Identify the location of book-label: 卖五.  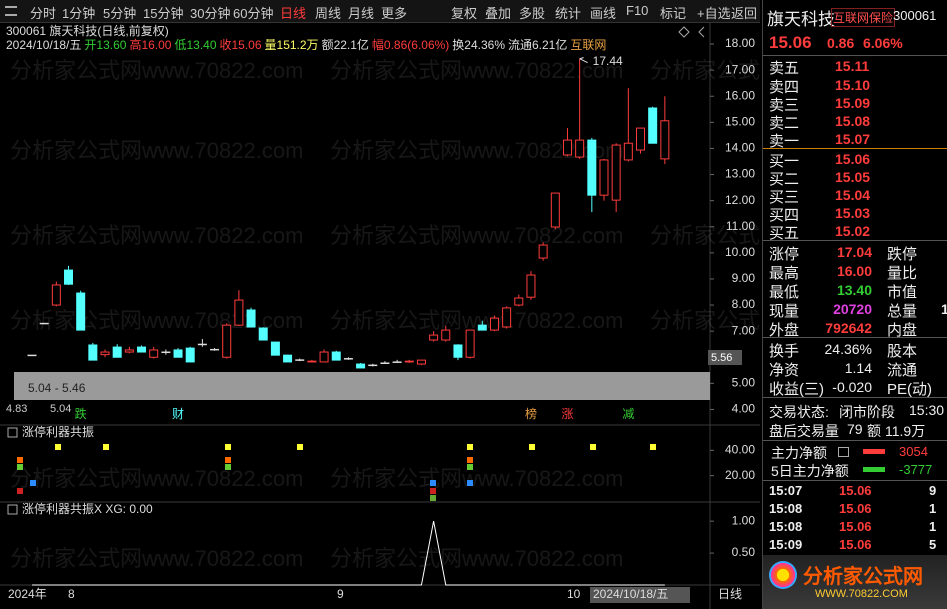
(784, 68).